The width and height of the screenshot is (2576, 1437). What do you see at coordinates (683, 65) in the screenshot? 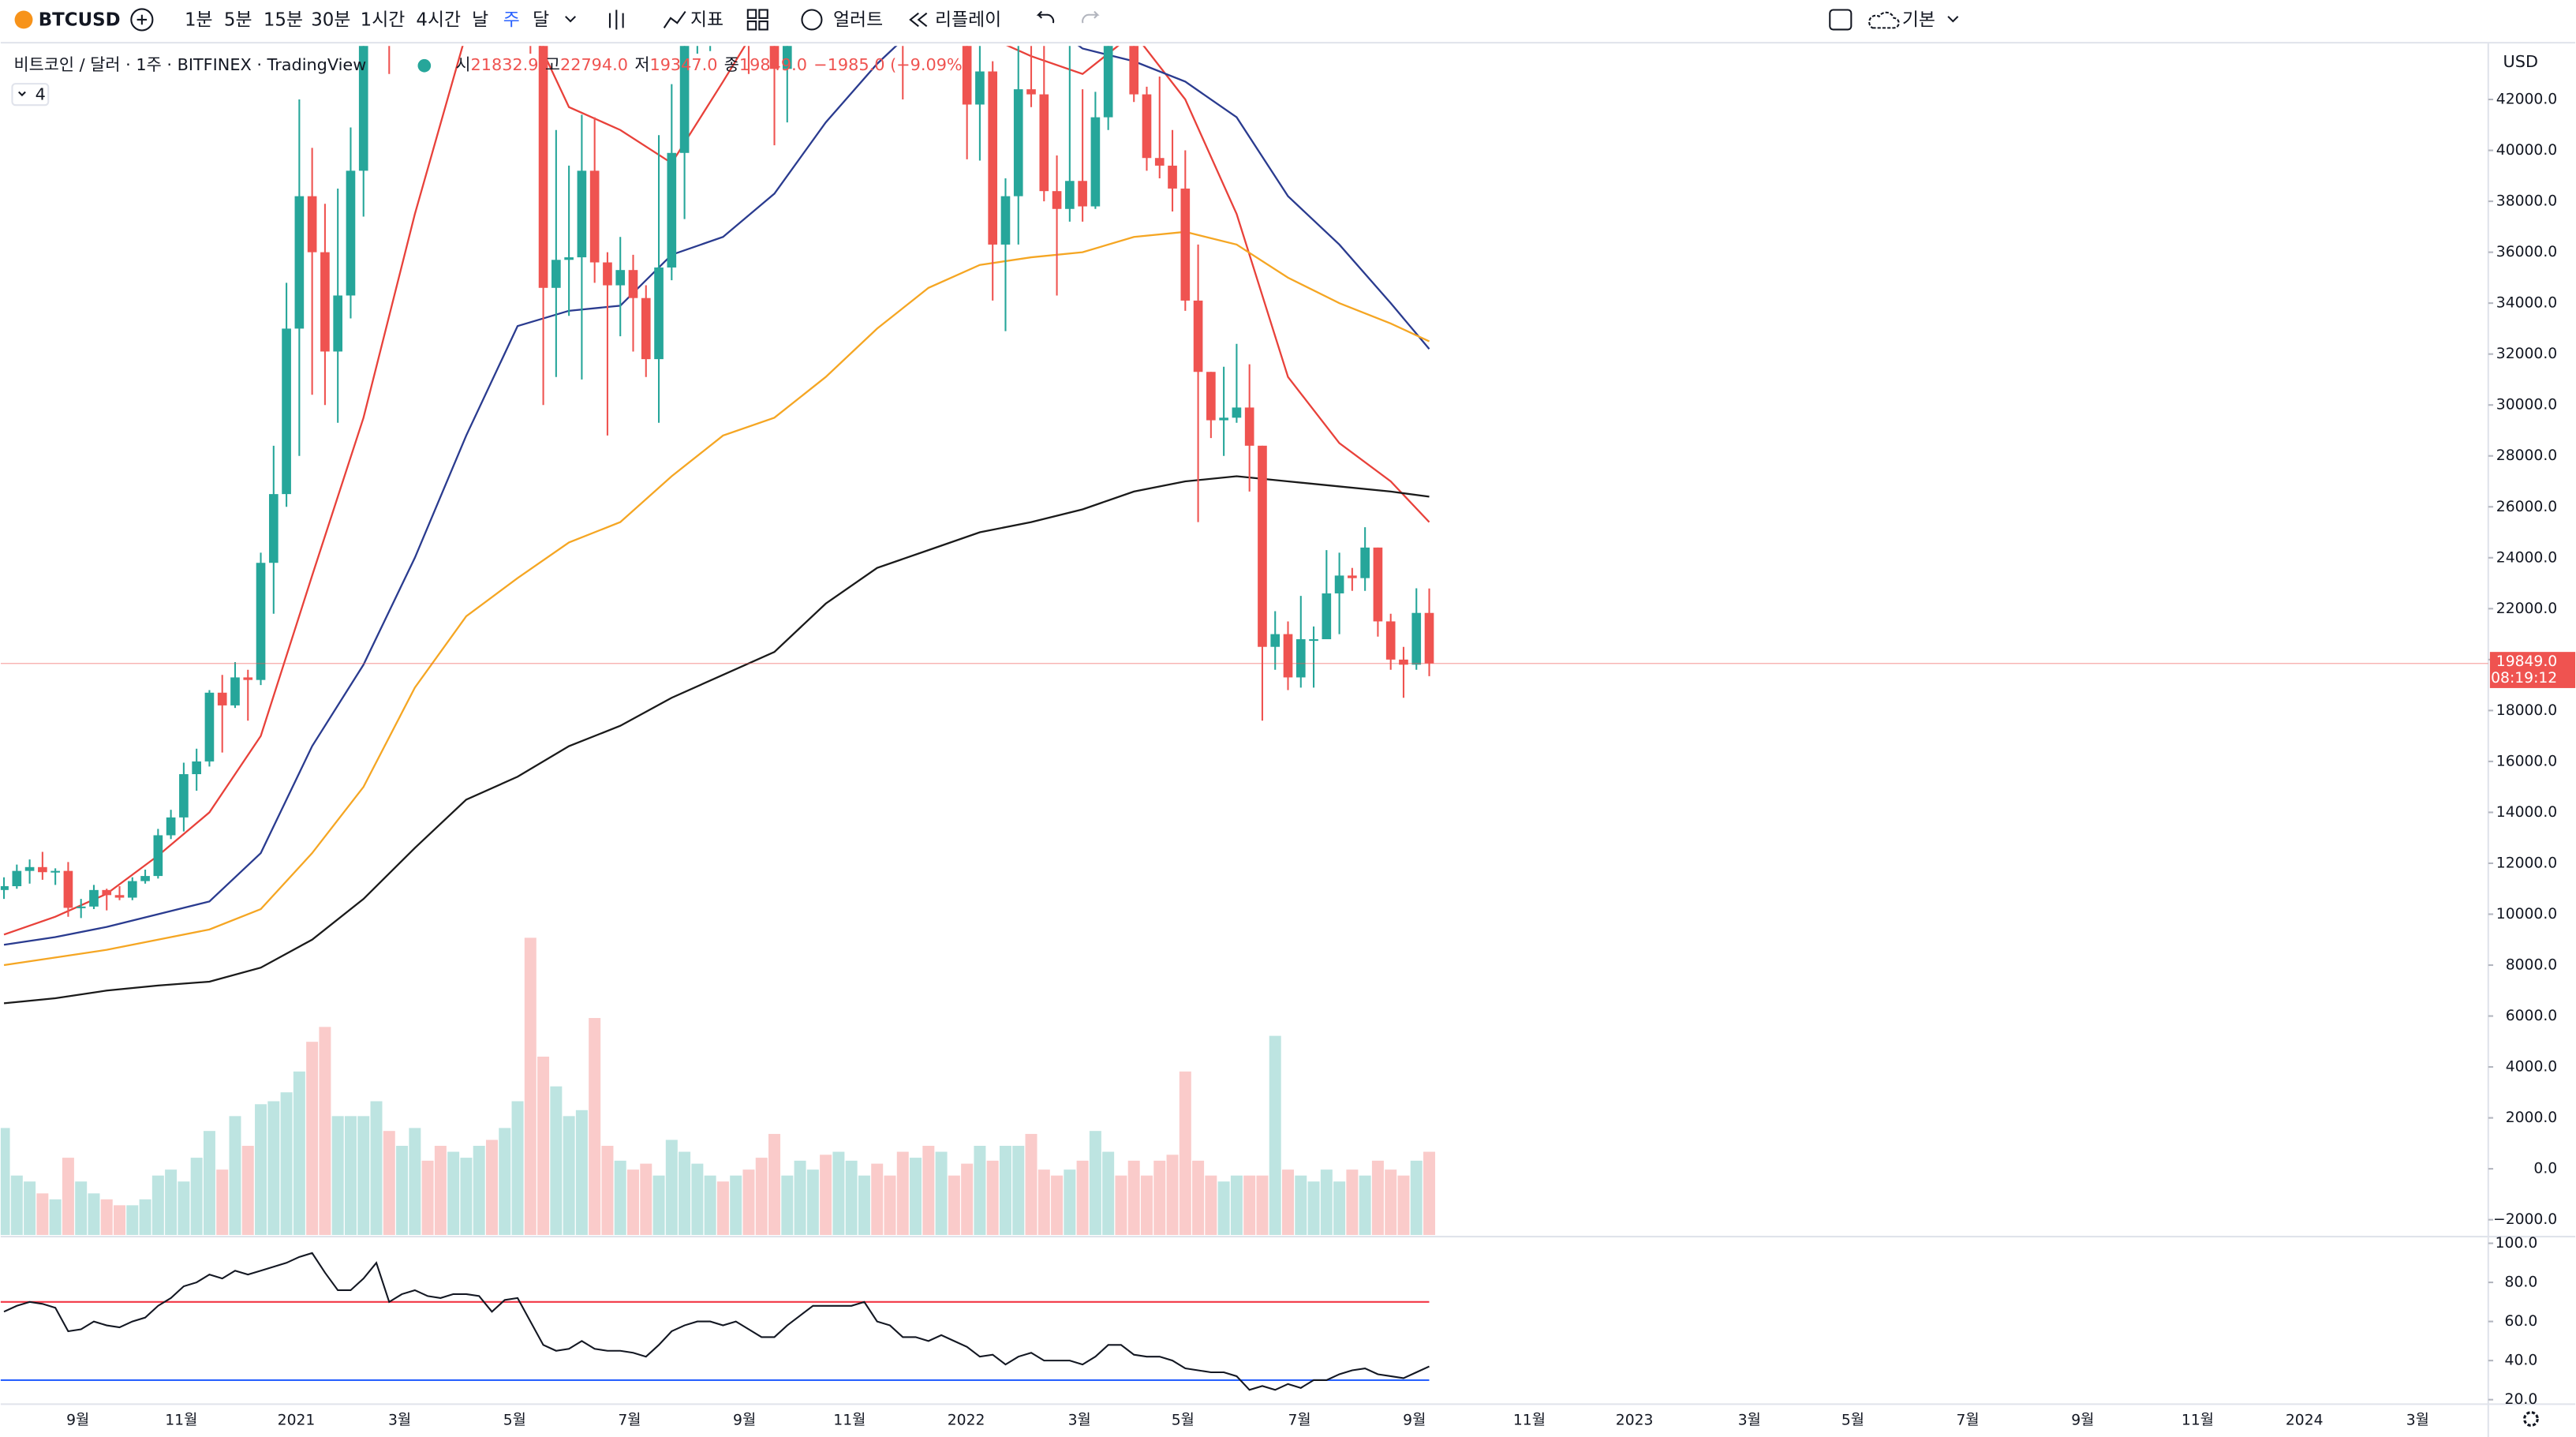
I see `ohlc-value: 19347.0` at bounding box center [683, 65].